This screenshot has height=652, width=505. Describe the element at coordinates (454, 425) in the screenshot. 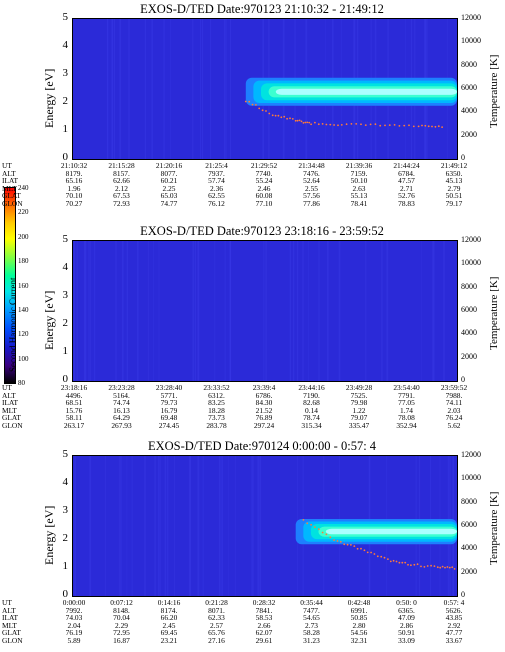

I see `ephemeris-value: 5.62` at that location.